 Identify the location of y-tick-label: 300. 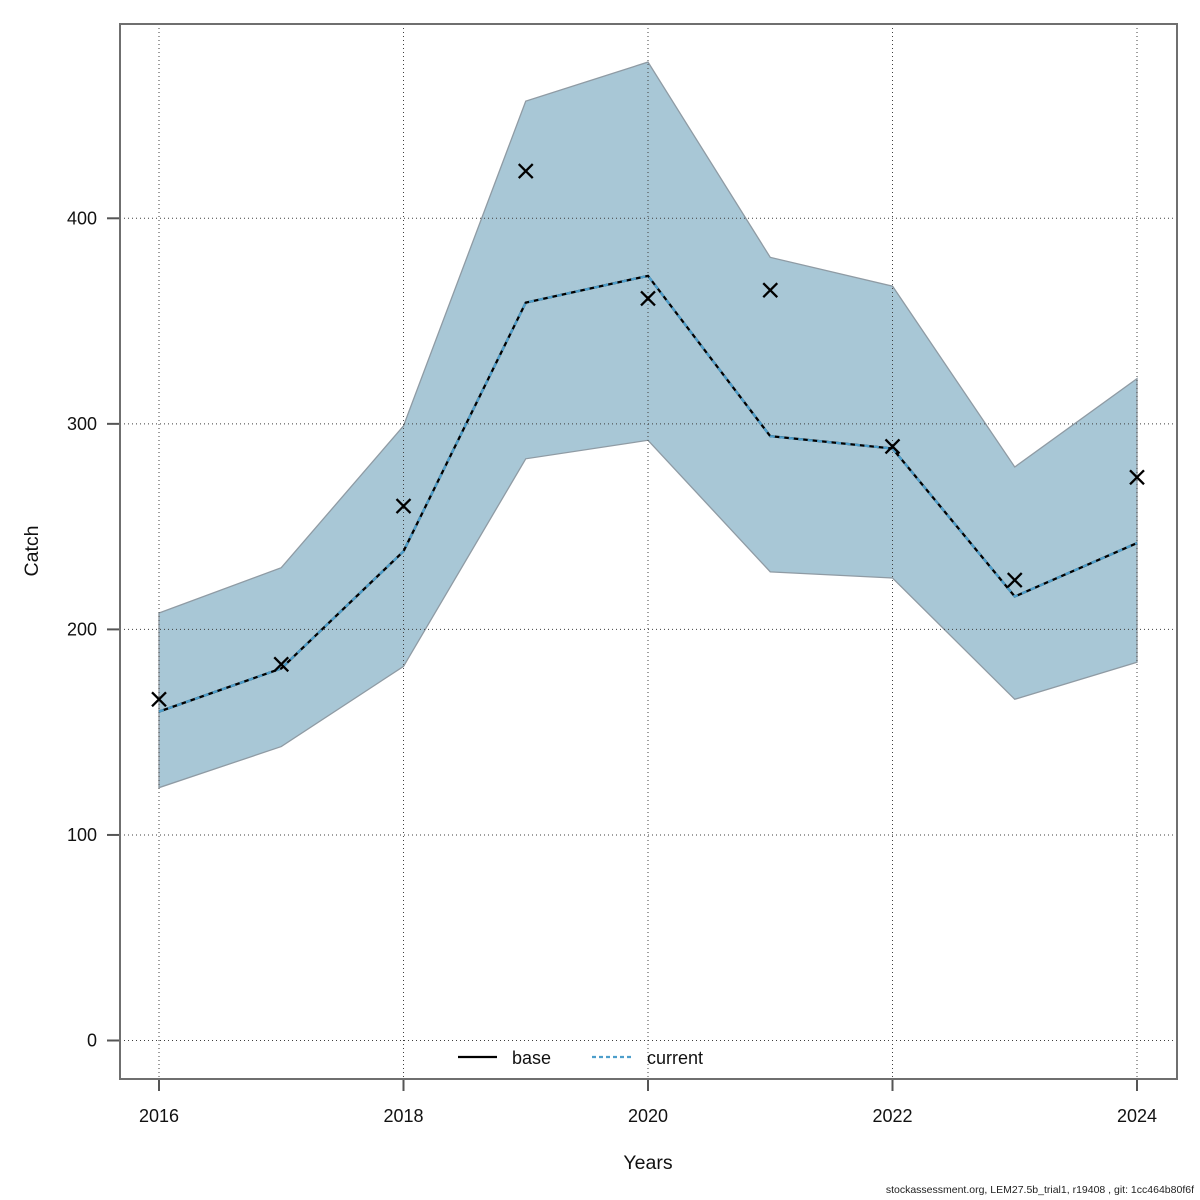
(82, 424).